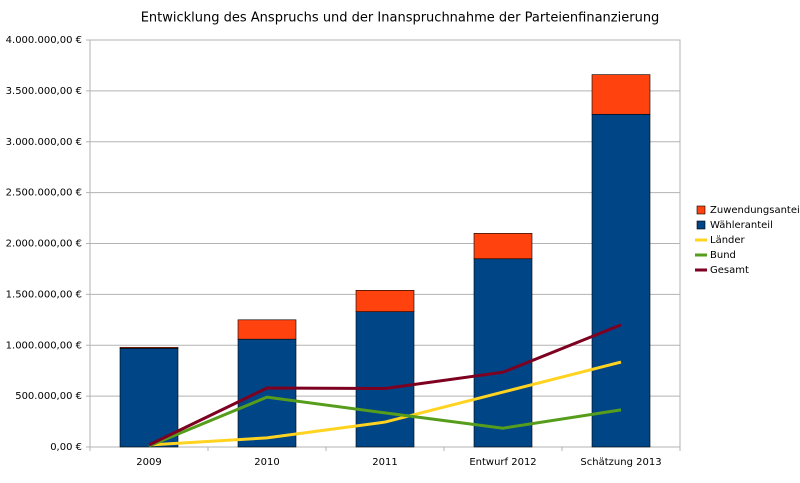  I want to click on legend-label: Länder, so click(728, 240).